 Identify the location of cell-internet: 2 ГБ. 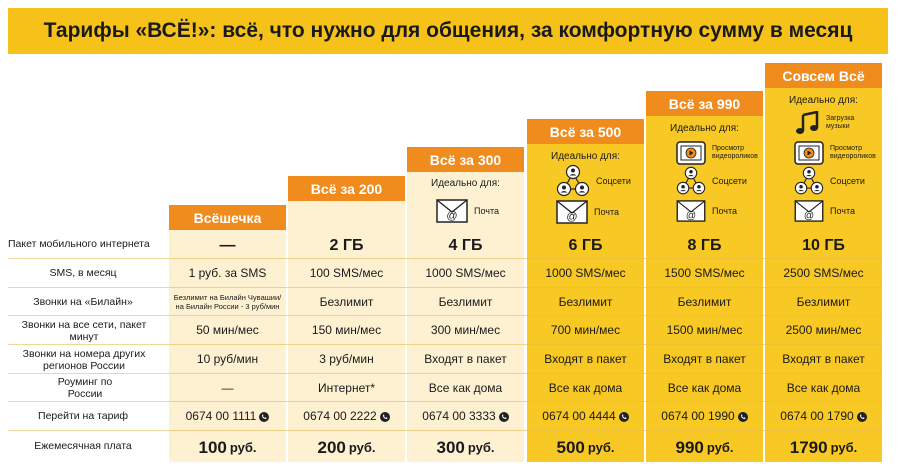
(346, 245).